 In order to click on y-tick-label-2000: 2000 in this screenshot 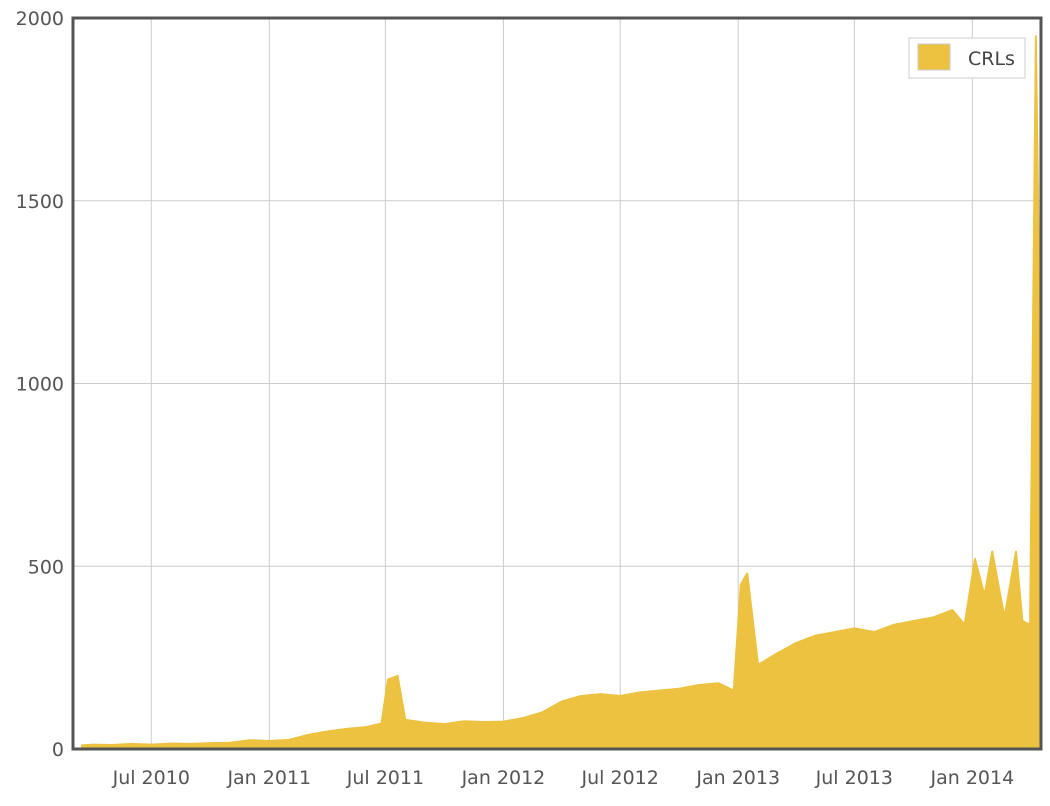, I will do `click(40, 19)`.